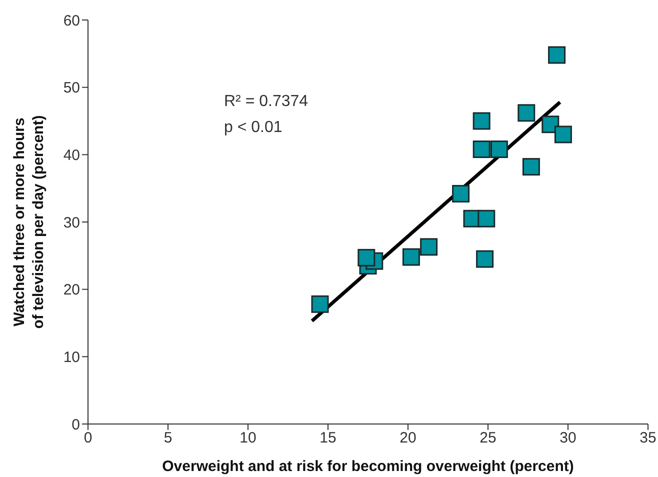 The width and height of the screenshot is (658, 477). I want to click on y-tick-label: 0, so click(76, 425).